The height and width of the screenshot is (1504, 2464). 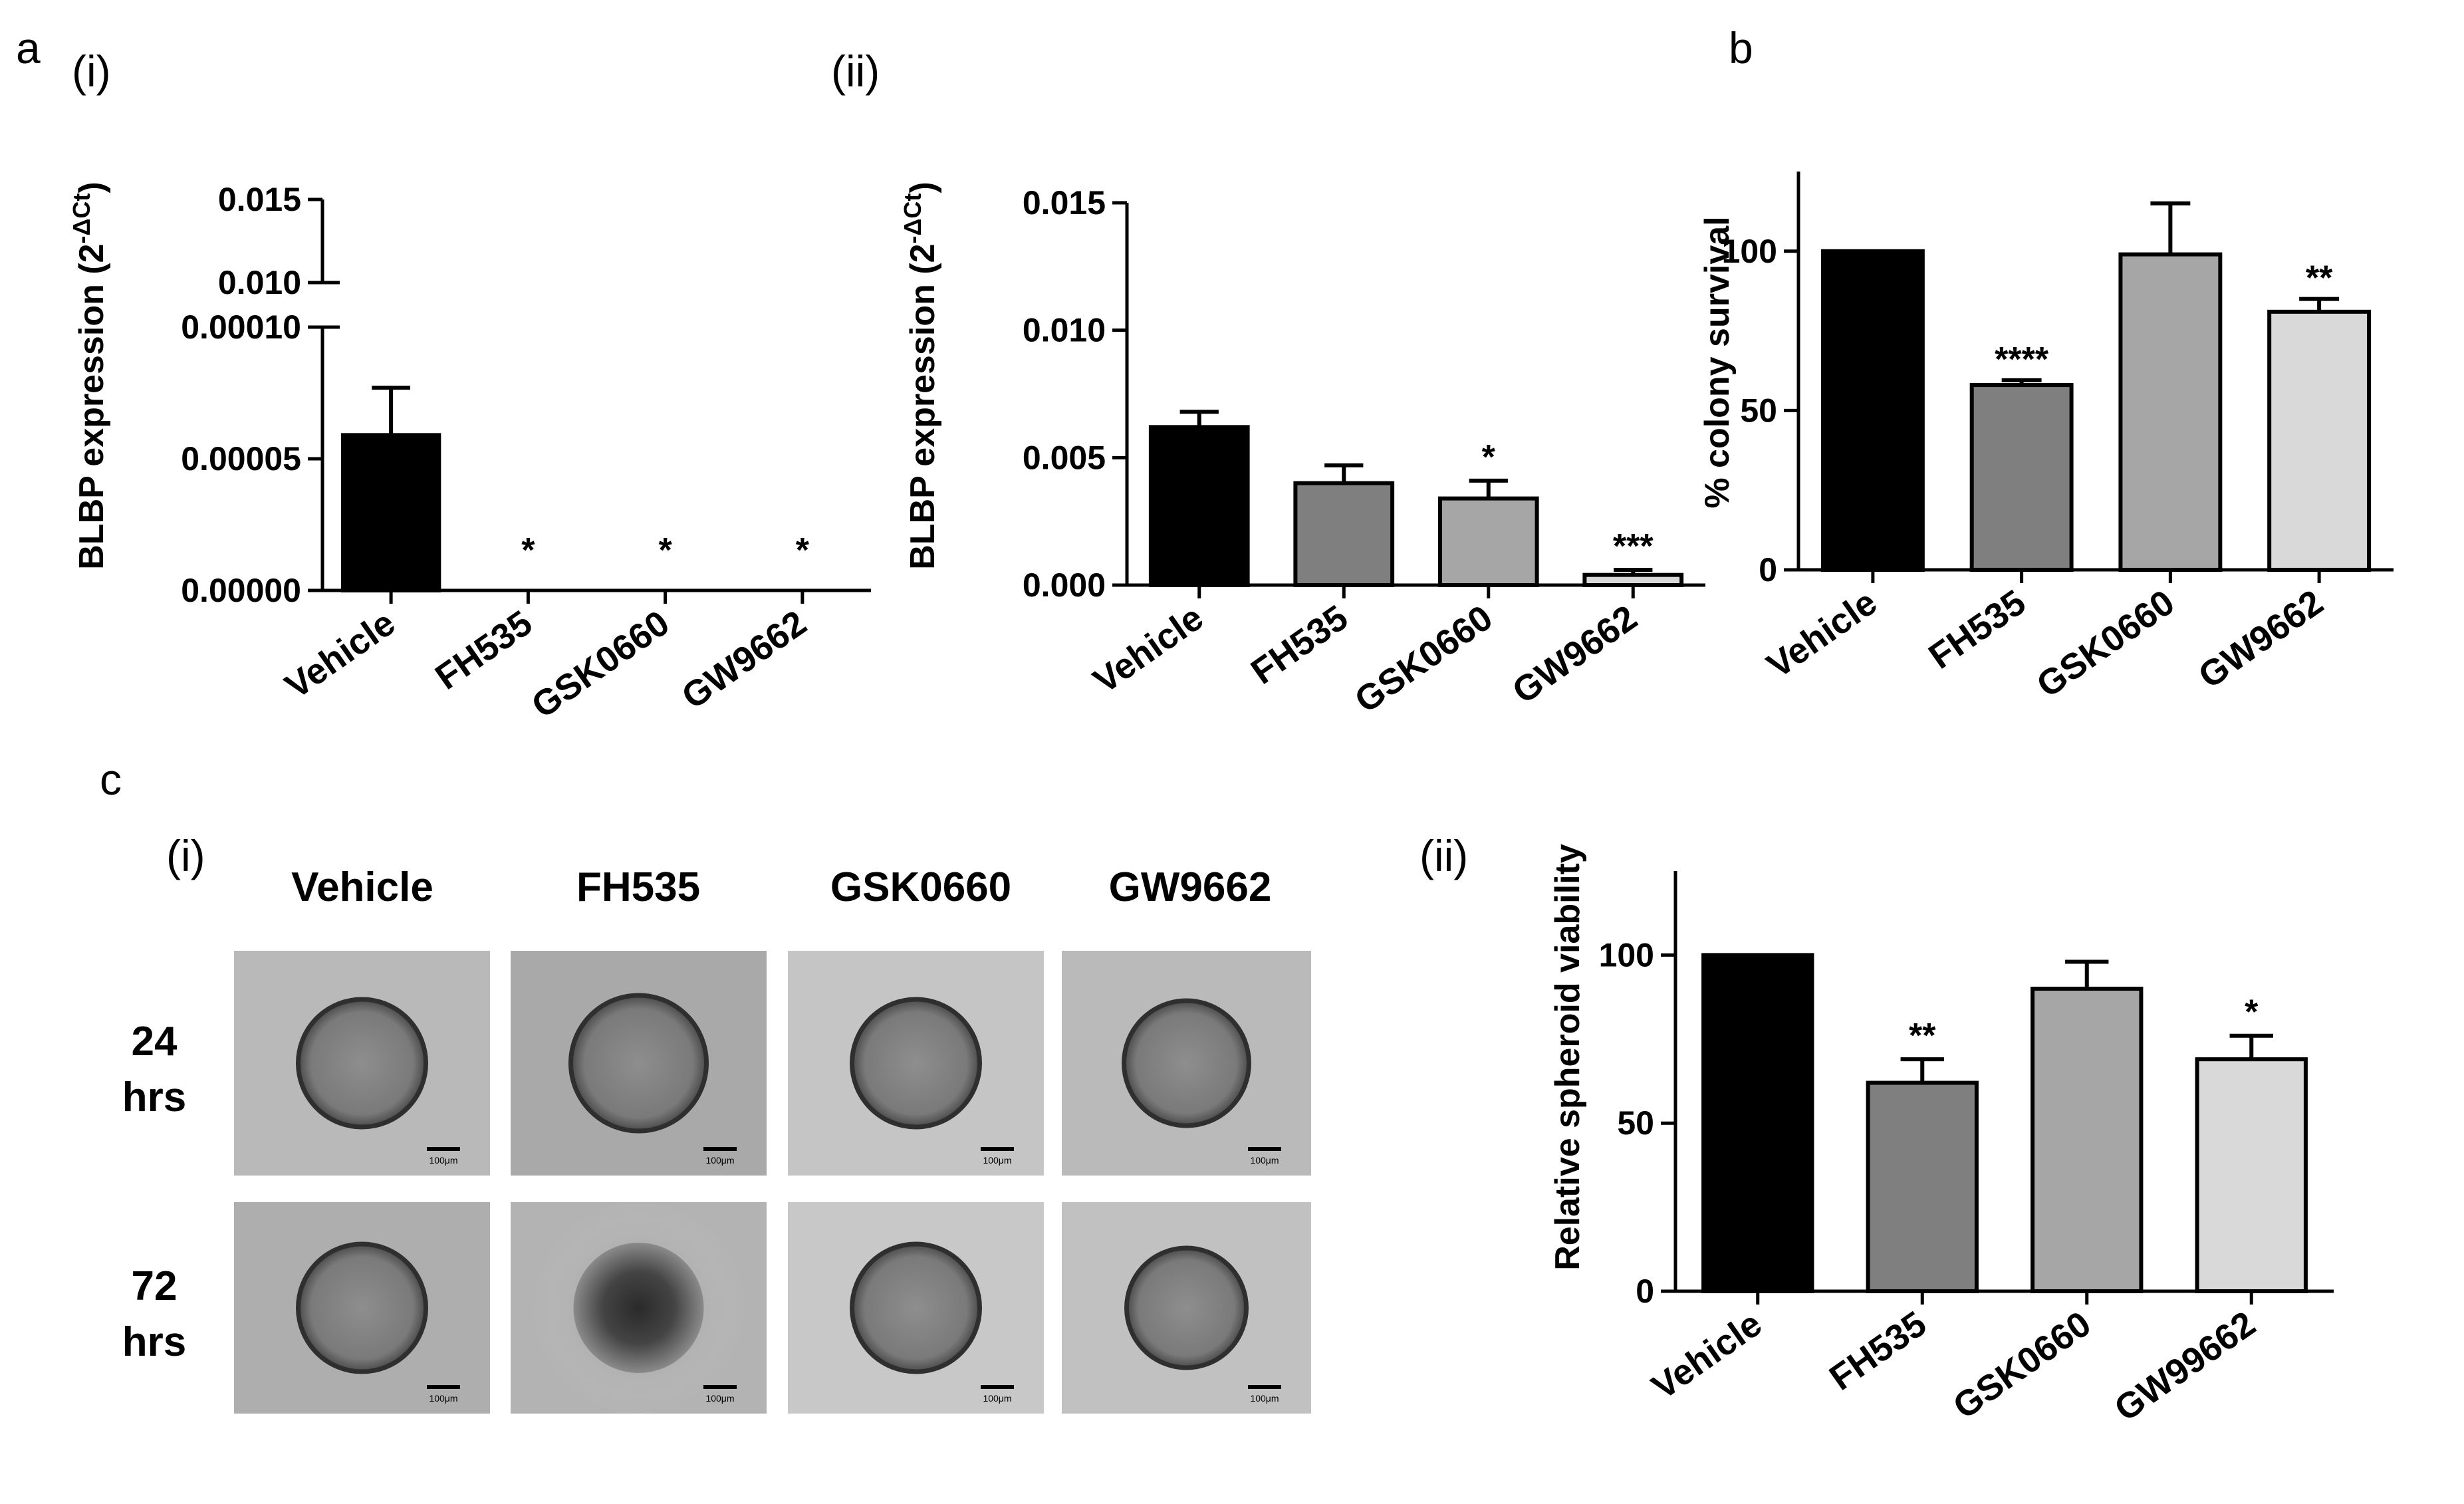 What do you see at coordinates (2022, 359) in the screenshot?
I see `significance-label: ****` at bounding box center [2022, 359].